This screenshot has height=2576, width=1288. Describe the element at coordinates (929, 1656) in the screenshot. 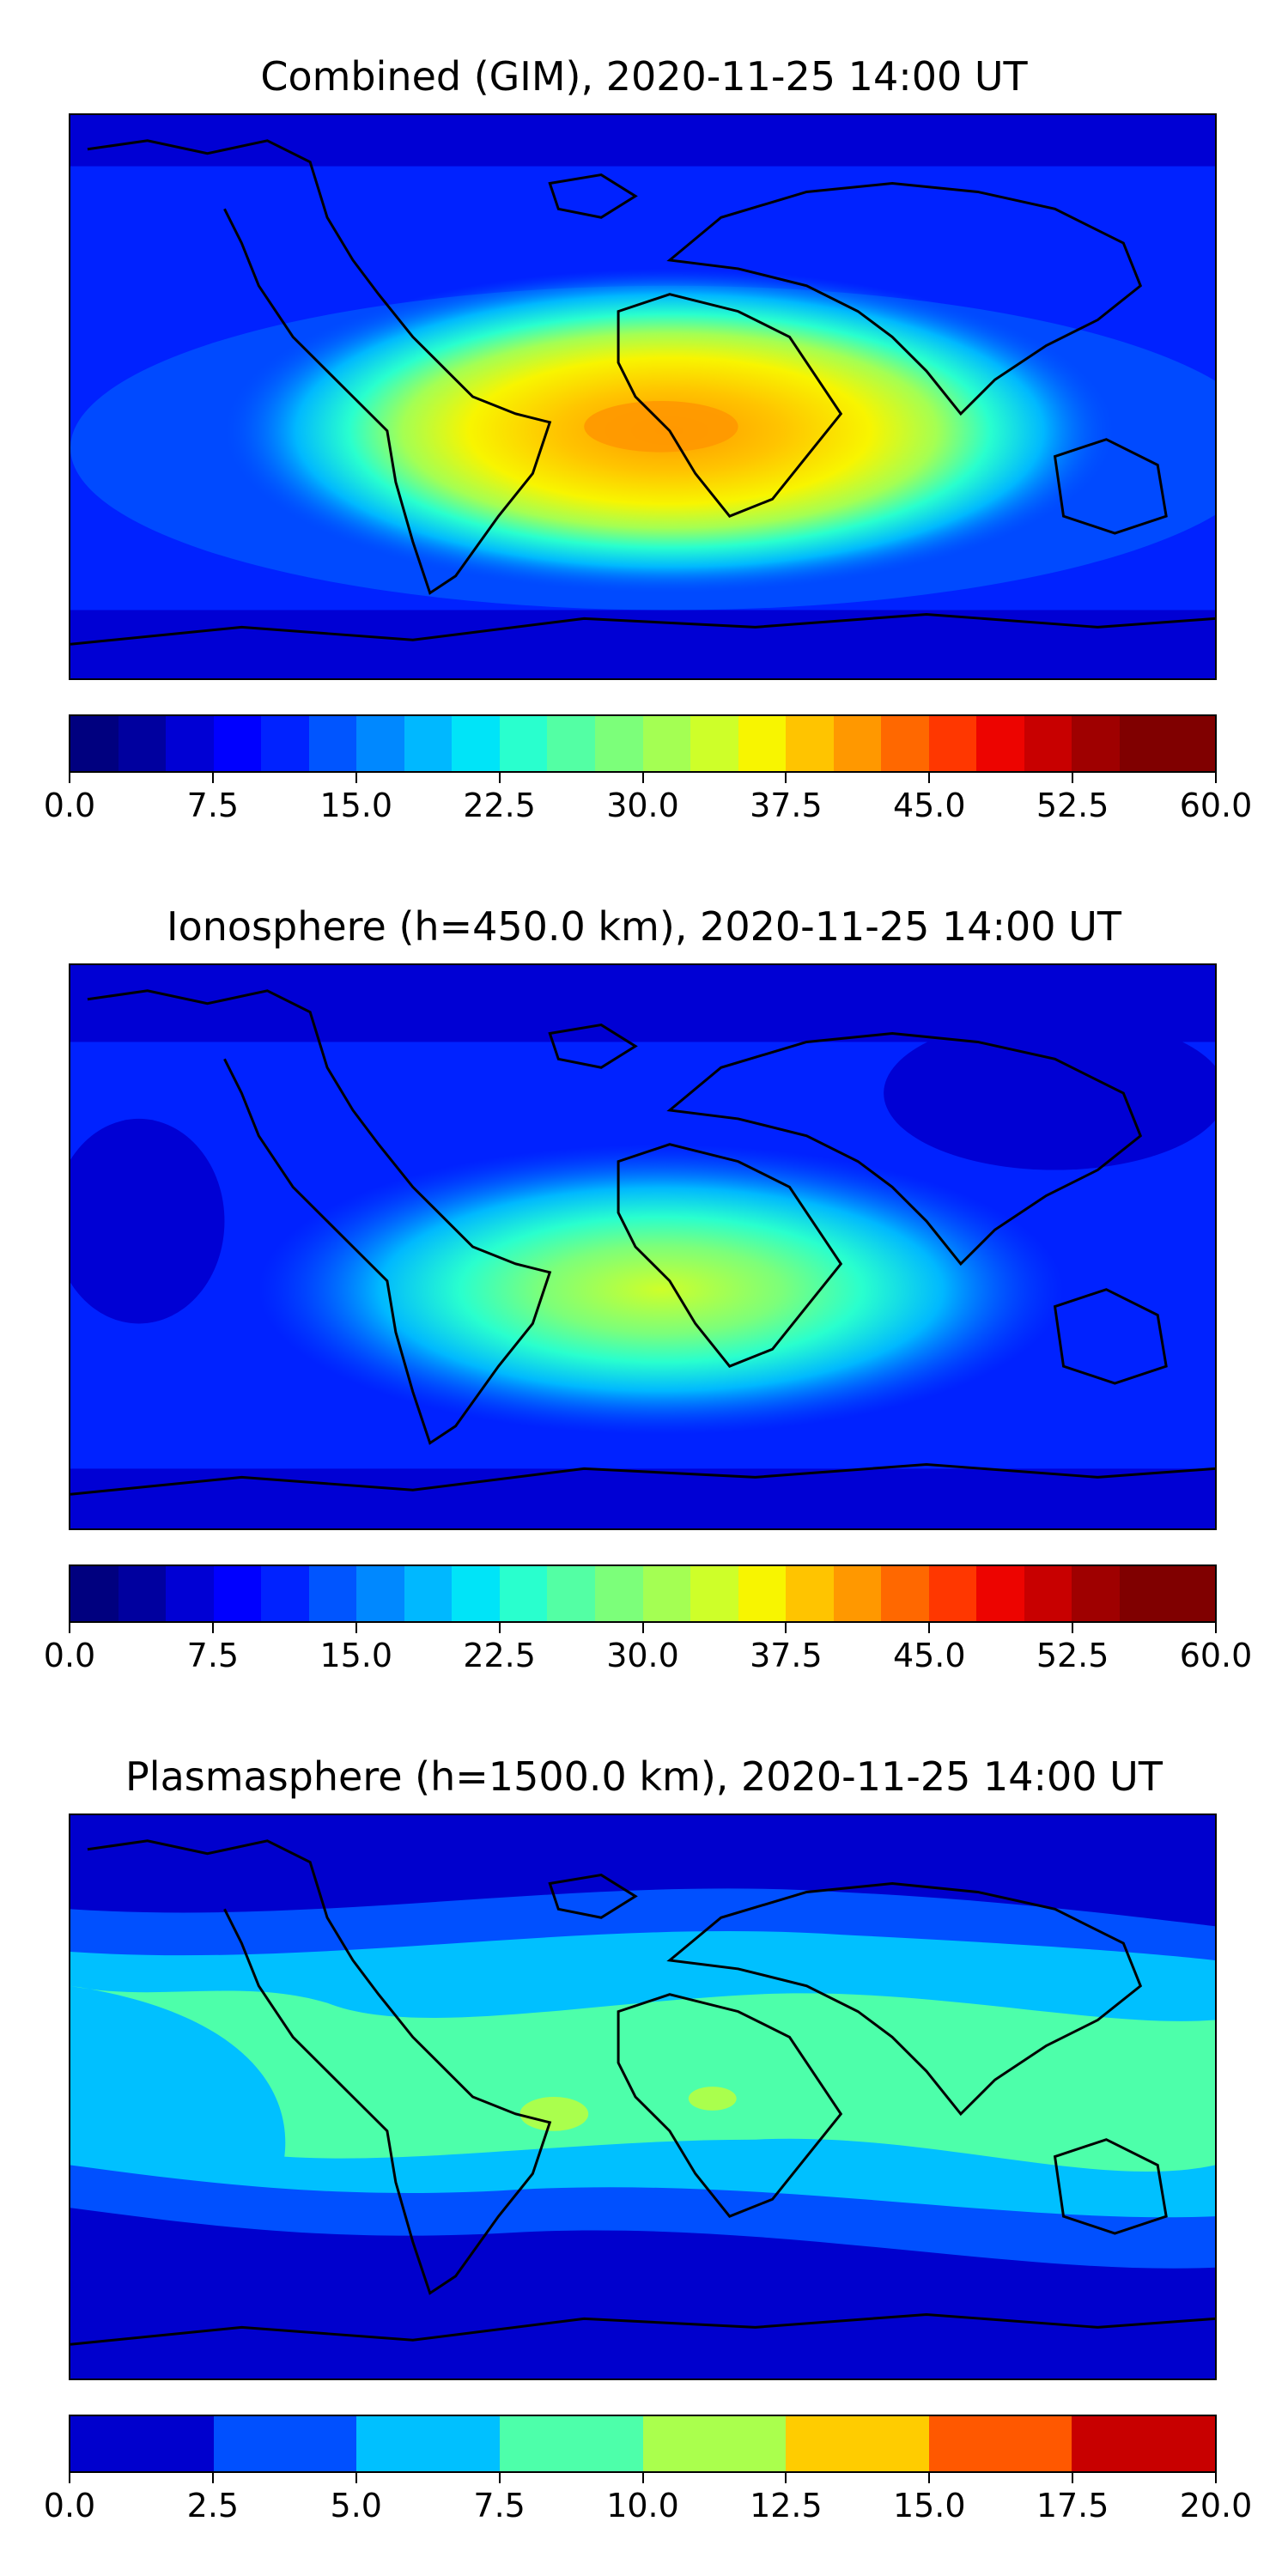

I see `colorbar-tick-label: 45.0` at that location.